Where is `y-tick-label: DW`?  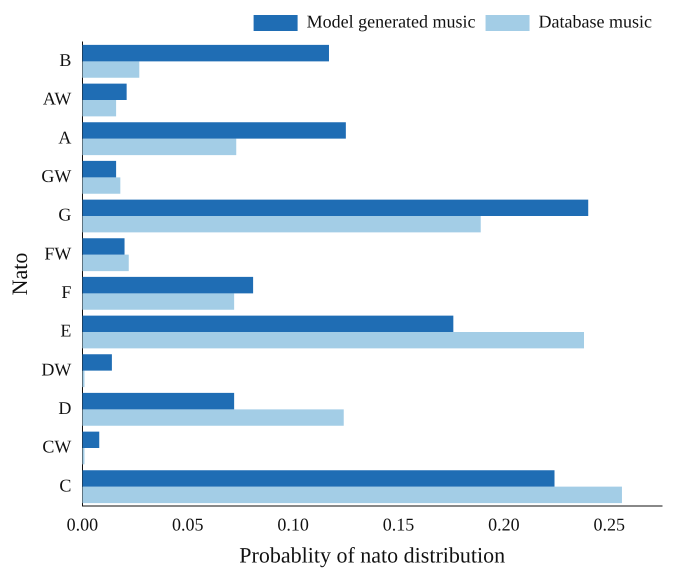
y-tick-label: DW is located at coordinates (56, 369).